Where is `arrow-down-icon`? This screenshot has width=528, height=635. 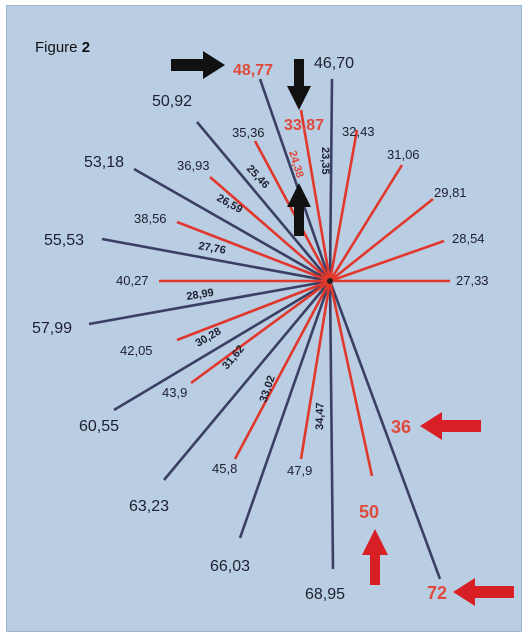 arrow-down-icon is located at coordinates (299, 84).